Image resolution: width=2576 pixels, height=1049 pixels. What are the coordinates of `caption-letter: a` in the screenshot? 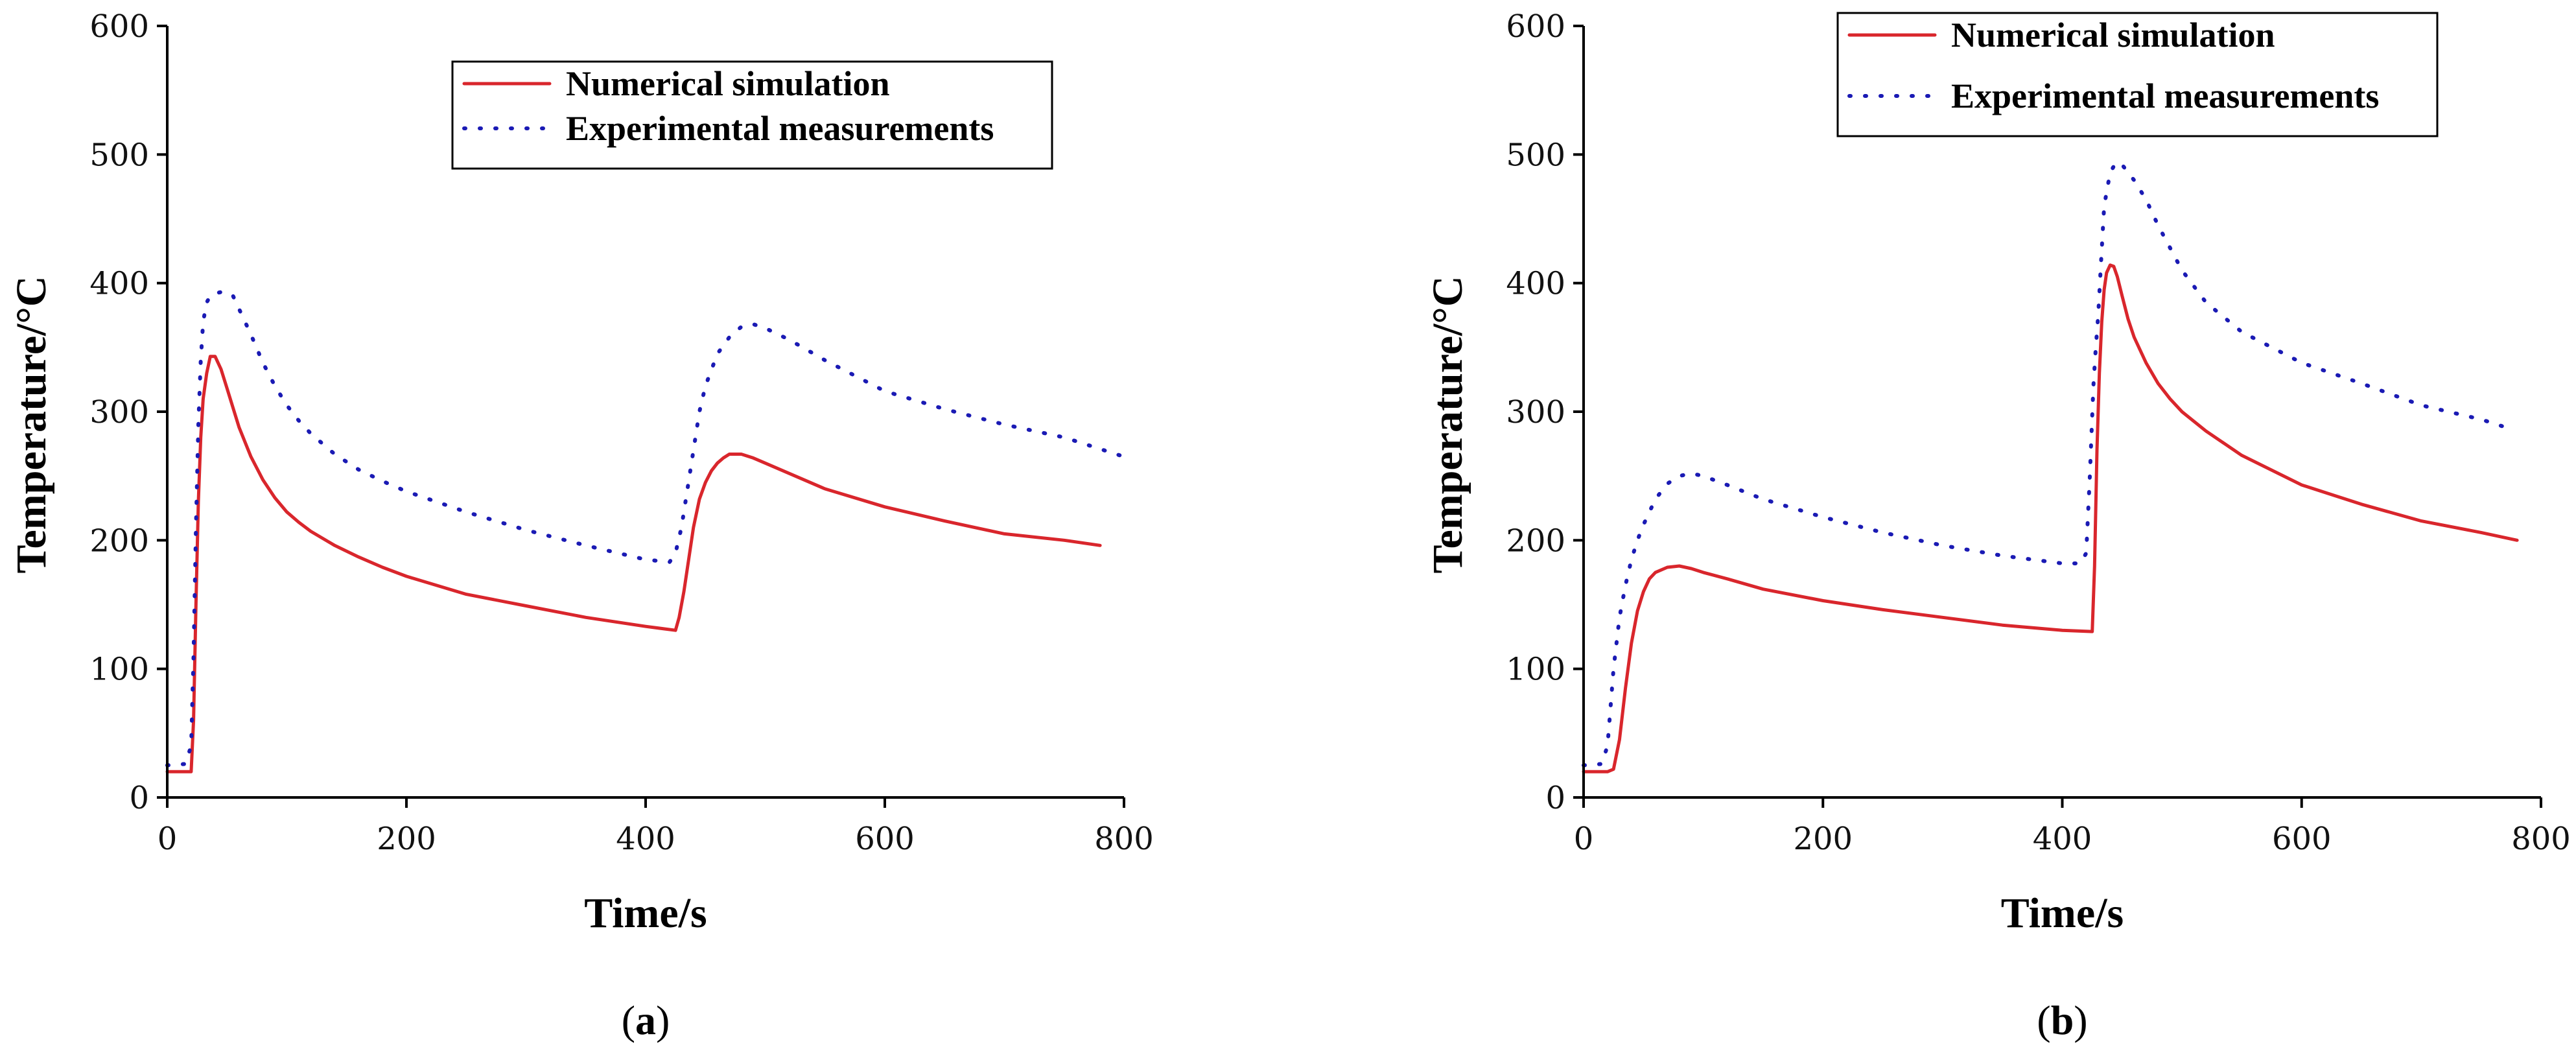 It's located at (645, 1020).